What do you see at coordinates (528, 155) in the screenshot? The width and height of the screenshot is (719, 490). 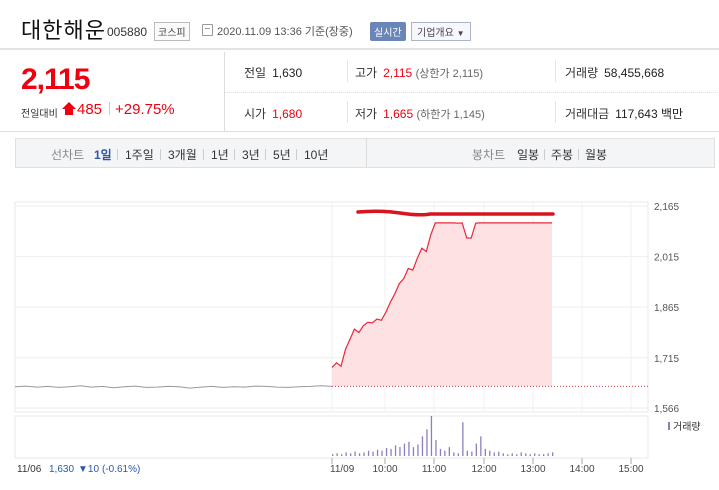 I see `candle-daily: 일봉` at bounding box center [528, 155].